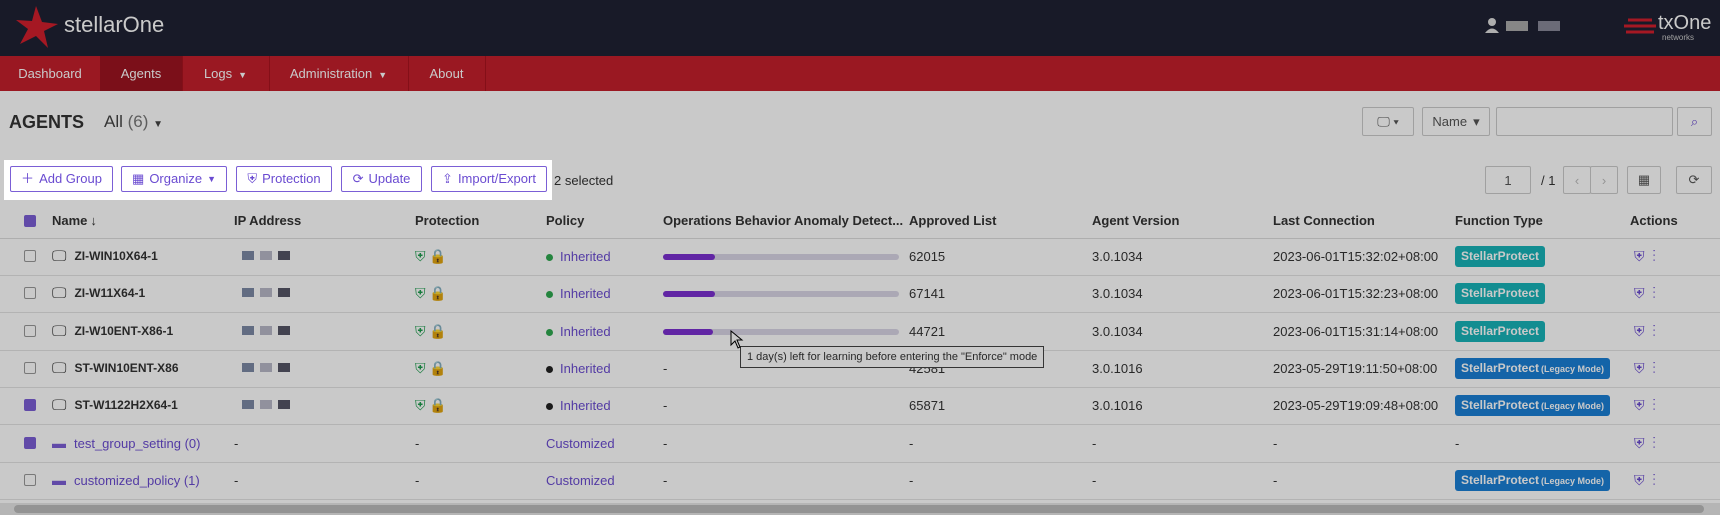  What do you see at coordinates (126, 405) in the screenshot?
I see `agent-name: ST-W1122H2X64-1` at bounding box center [126, 405].